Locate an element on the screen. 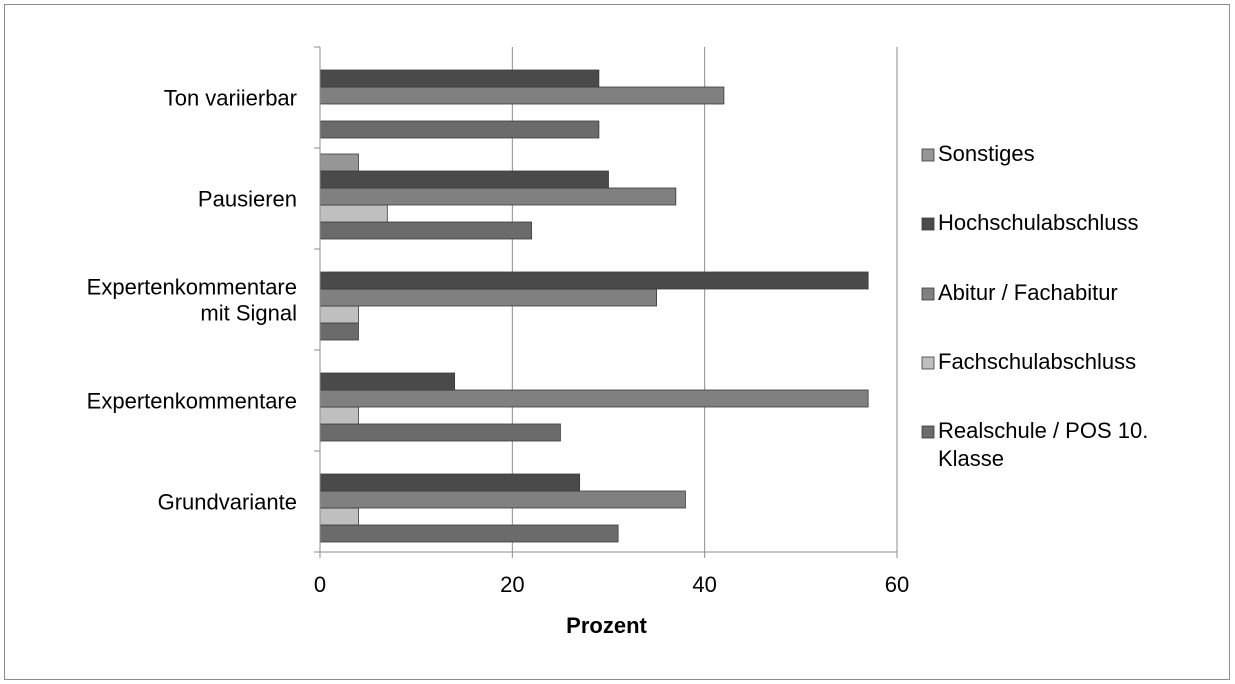 Image resolution: width=1235 pixels, height=684 pixels. bar-grundvariante-fachschulabschluss is located at coordinates (339, 516).